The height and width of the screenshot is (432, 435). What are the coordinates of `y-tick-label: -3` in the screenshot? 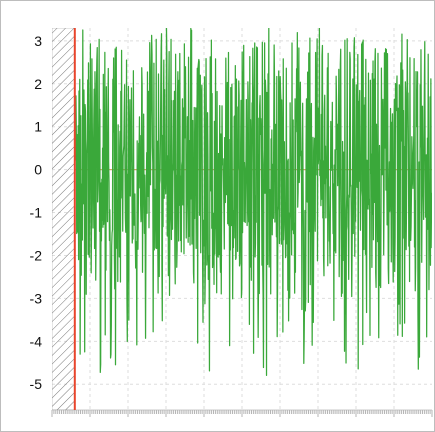 It's located at (36, 298).